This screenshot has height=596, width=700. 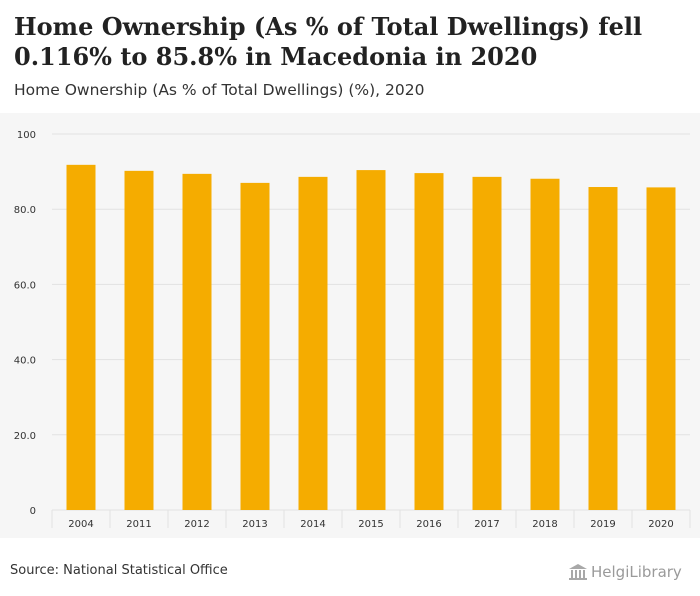 What do you see at coordinates (138, 524) in the screenshot?
I see `x-tick-label: 2011` at bounding box center [138, 524].